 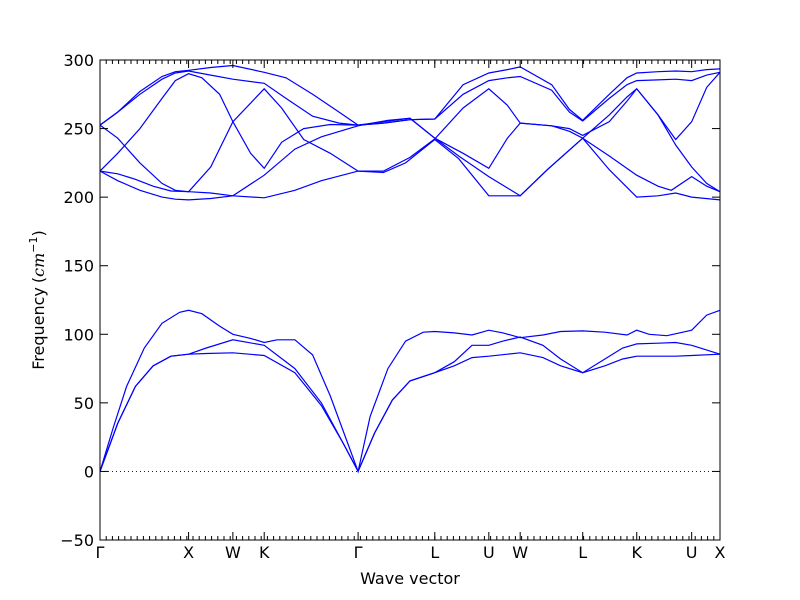 I want to click on y-tick-label: 50, so click(x=84, y=403).